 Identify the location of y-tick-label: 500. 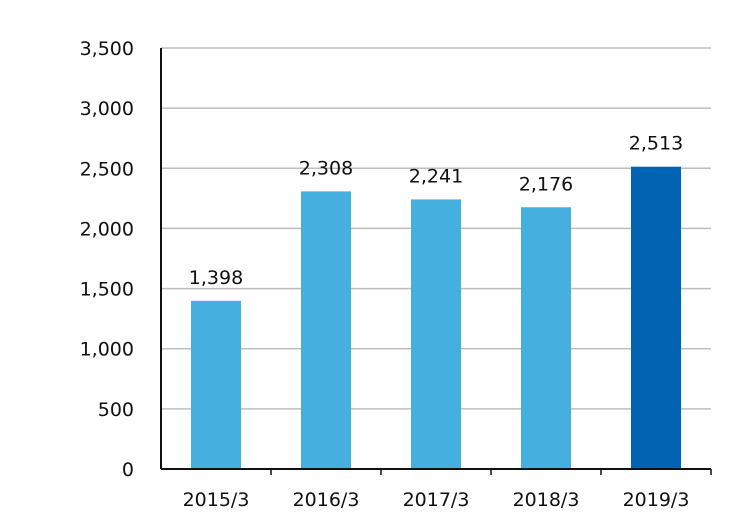
(116, 410).